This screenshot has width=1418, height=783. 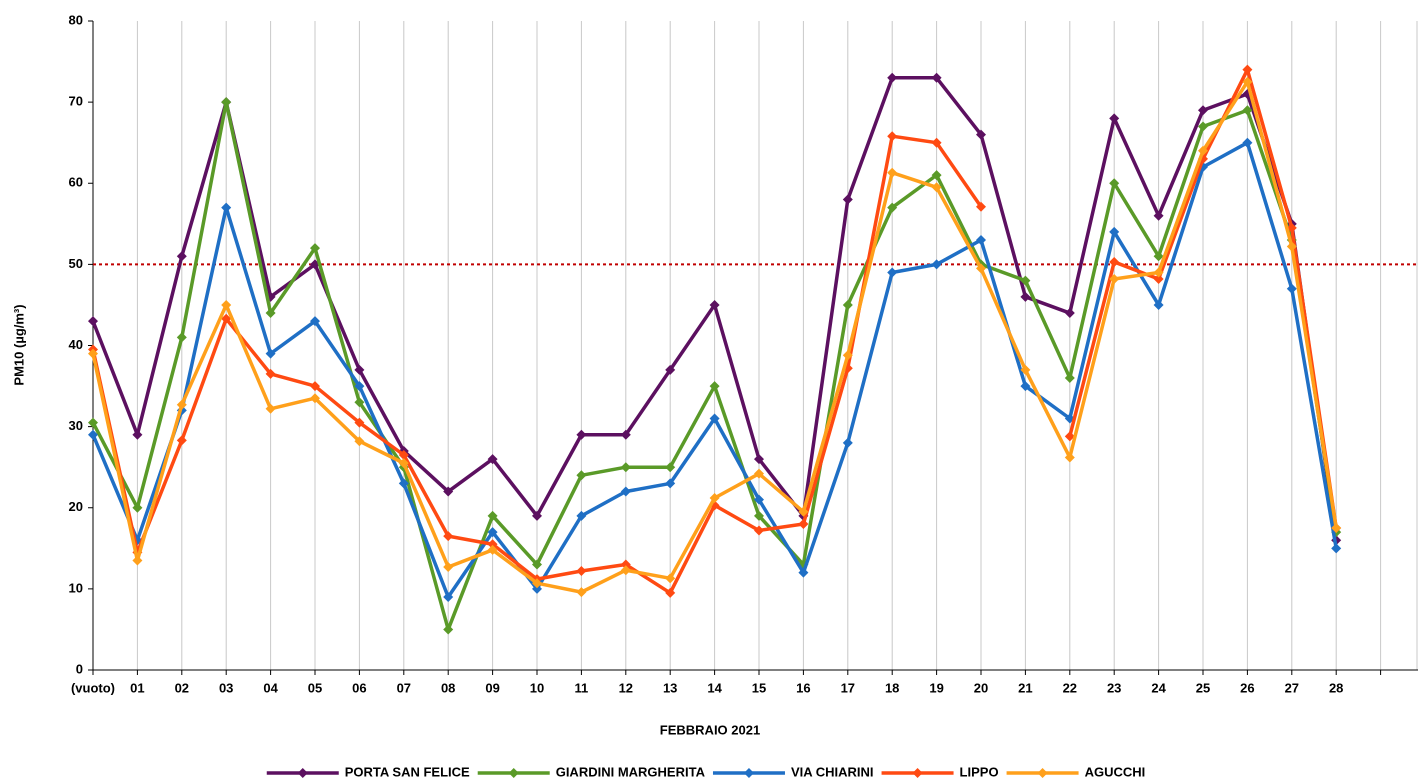 What do you see at coordinates (670, 687) in the screenshot?
I see `x-tick-label: 13` at bounding box center [670, 687].